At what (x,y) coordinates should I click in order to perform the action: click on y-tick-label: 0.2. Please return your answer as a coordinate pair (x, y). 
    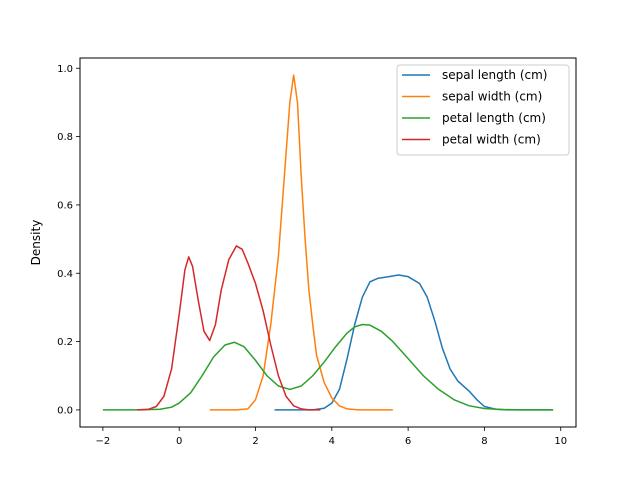
    Looking at the image, I should click on (65, 342).